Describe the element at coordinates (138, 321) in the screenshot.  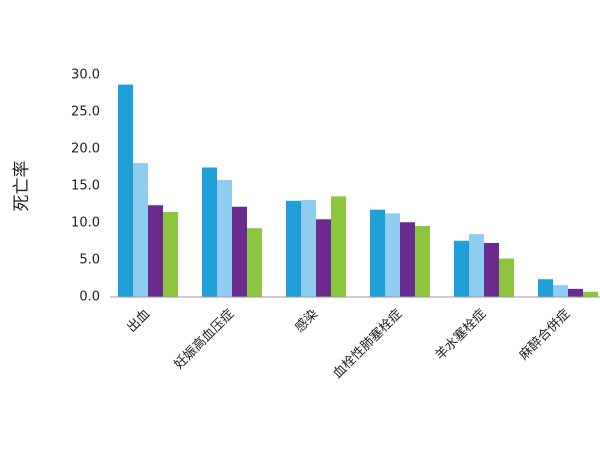
I see `x-tick-label: 出血` at that location.